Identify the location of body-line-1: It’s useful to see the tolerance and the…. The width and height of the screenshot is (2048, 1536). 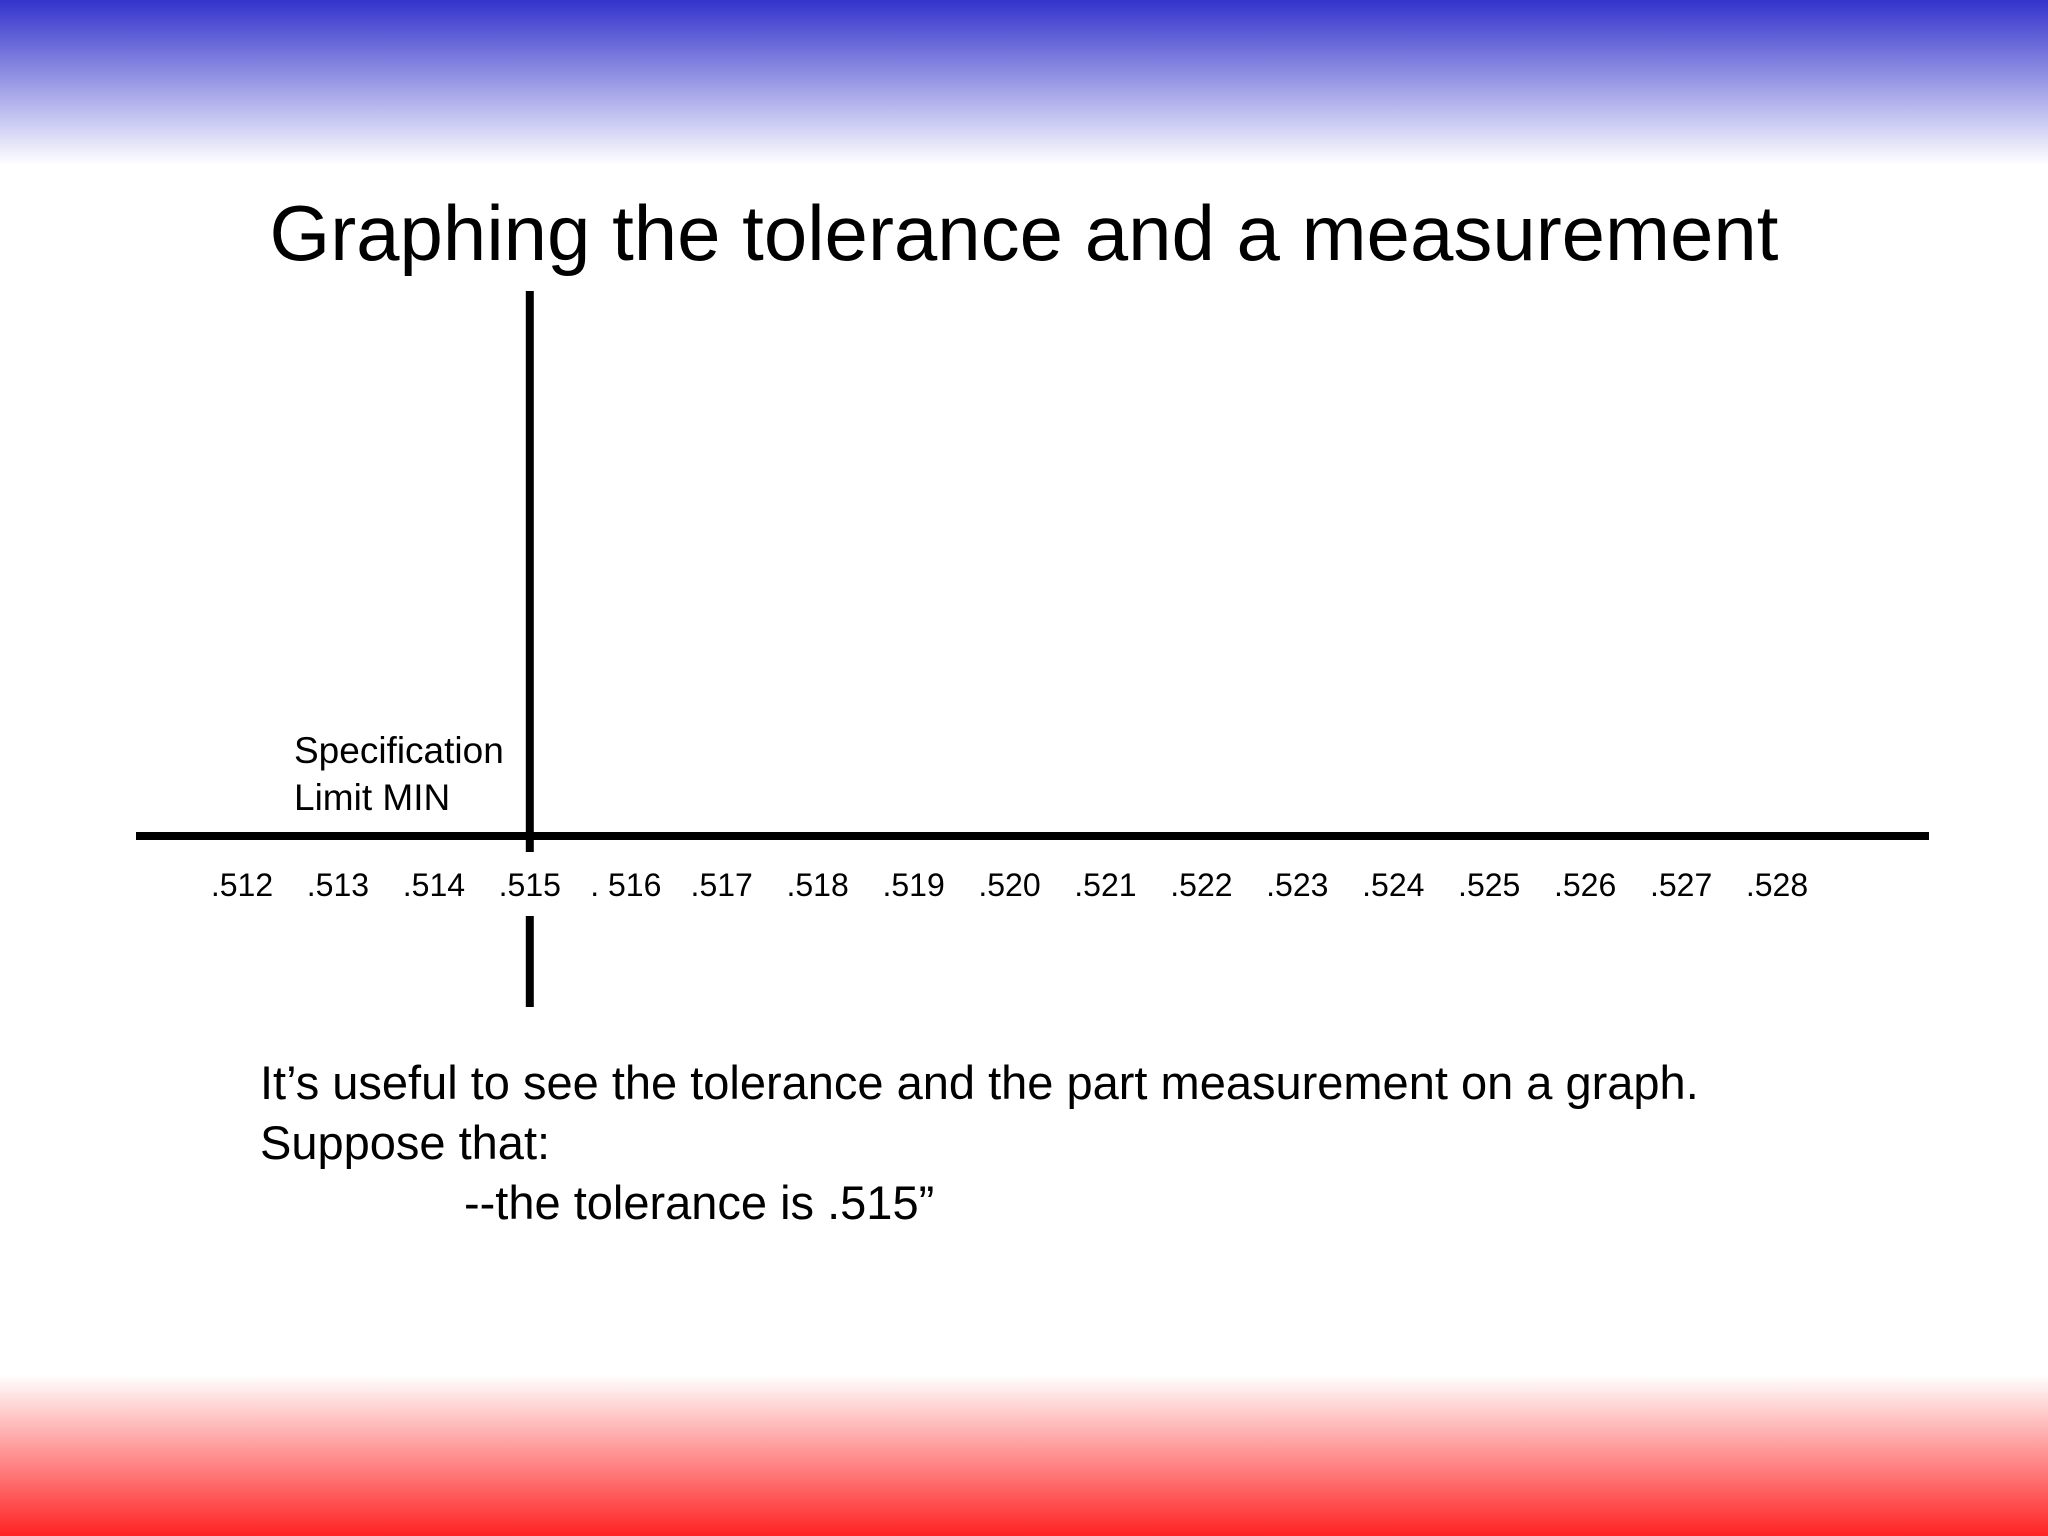
(979, 1082).